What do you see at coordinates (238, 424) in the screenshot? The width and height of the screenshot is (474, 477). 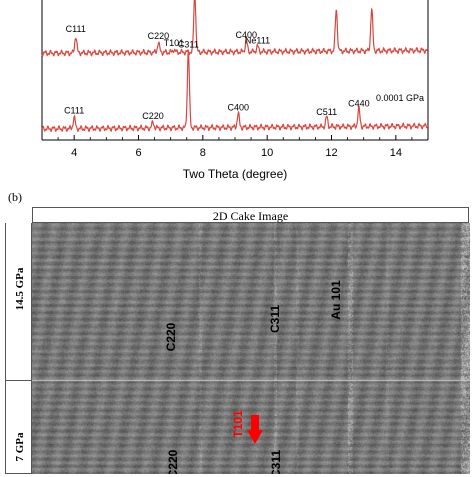 I see `cake-label-t101: T101` at bounding box center [238, 424].